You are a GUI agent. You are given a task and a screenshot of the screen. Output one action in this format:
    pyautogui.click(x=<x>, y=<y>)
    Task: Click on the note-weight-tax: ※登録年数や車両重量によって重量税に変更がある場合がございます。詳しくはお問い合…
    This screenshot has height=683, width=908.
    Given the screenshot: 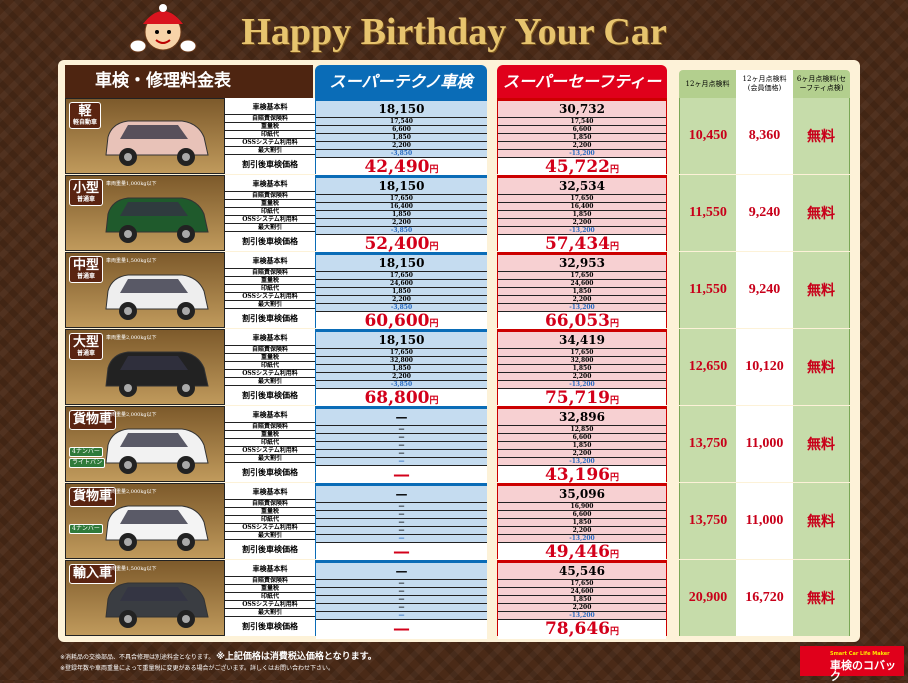 What is the action you would take?
    pyautogui.click(x=197, y=668)
    